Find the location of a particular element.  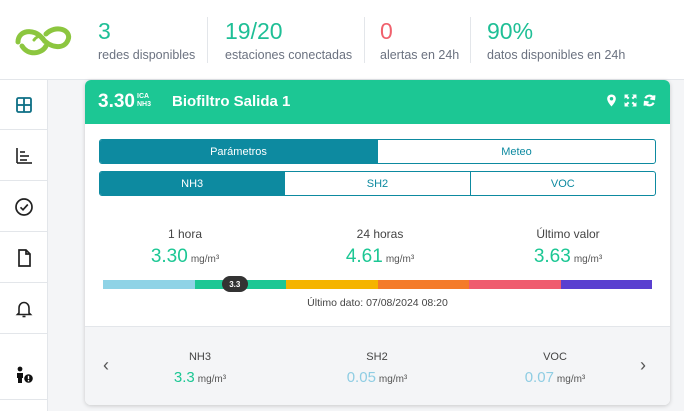

pollutant-tabs: NH3 SH2 VOC is located at coordinates (377, 183).